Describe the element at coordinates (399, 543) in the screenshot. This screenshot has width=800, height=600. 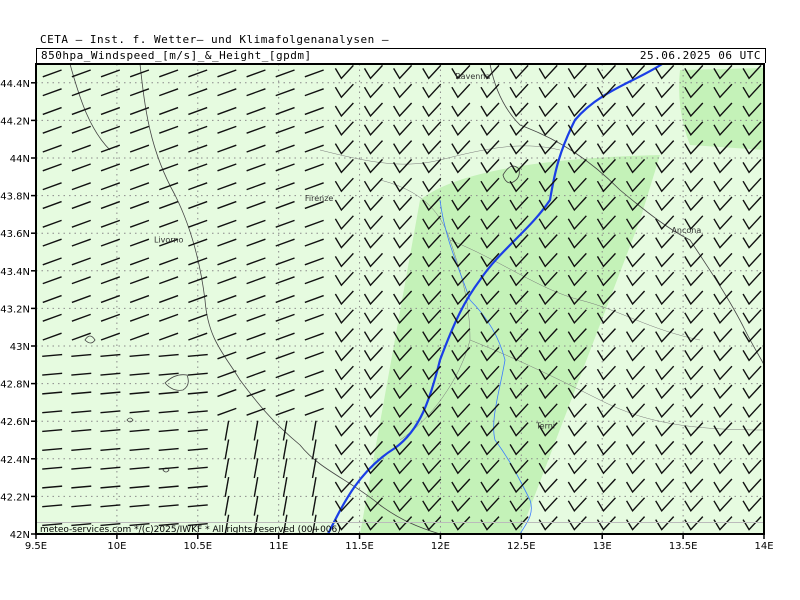
I see `longitude-ticks: 9.5E 10E 10.5E 11E 11.5E 12E 12.5E 13E 13.5E 14E` at that location.